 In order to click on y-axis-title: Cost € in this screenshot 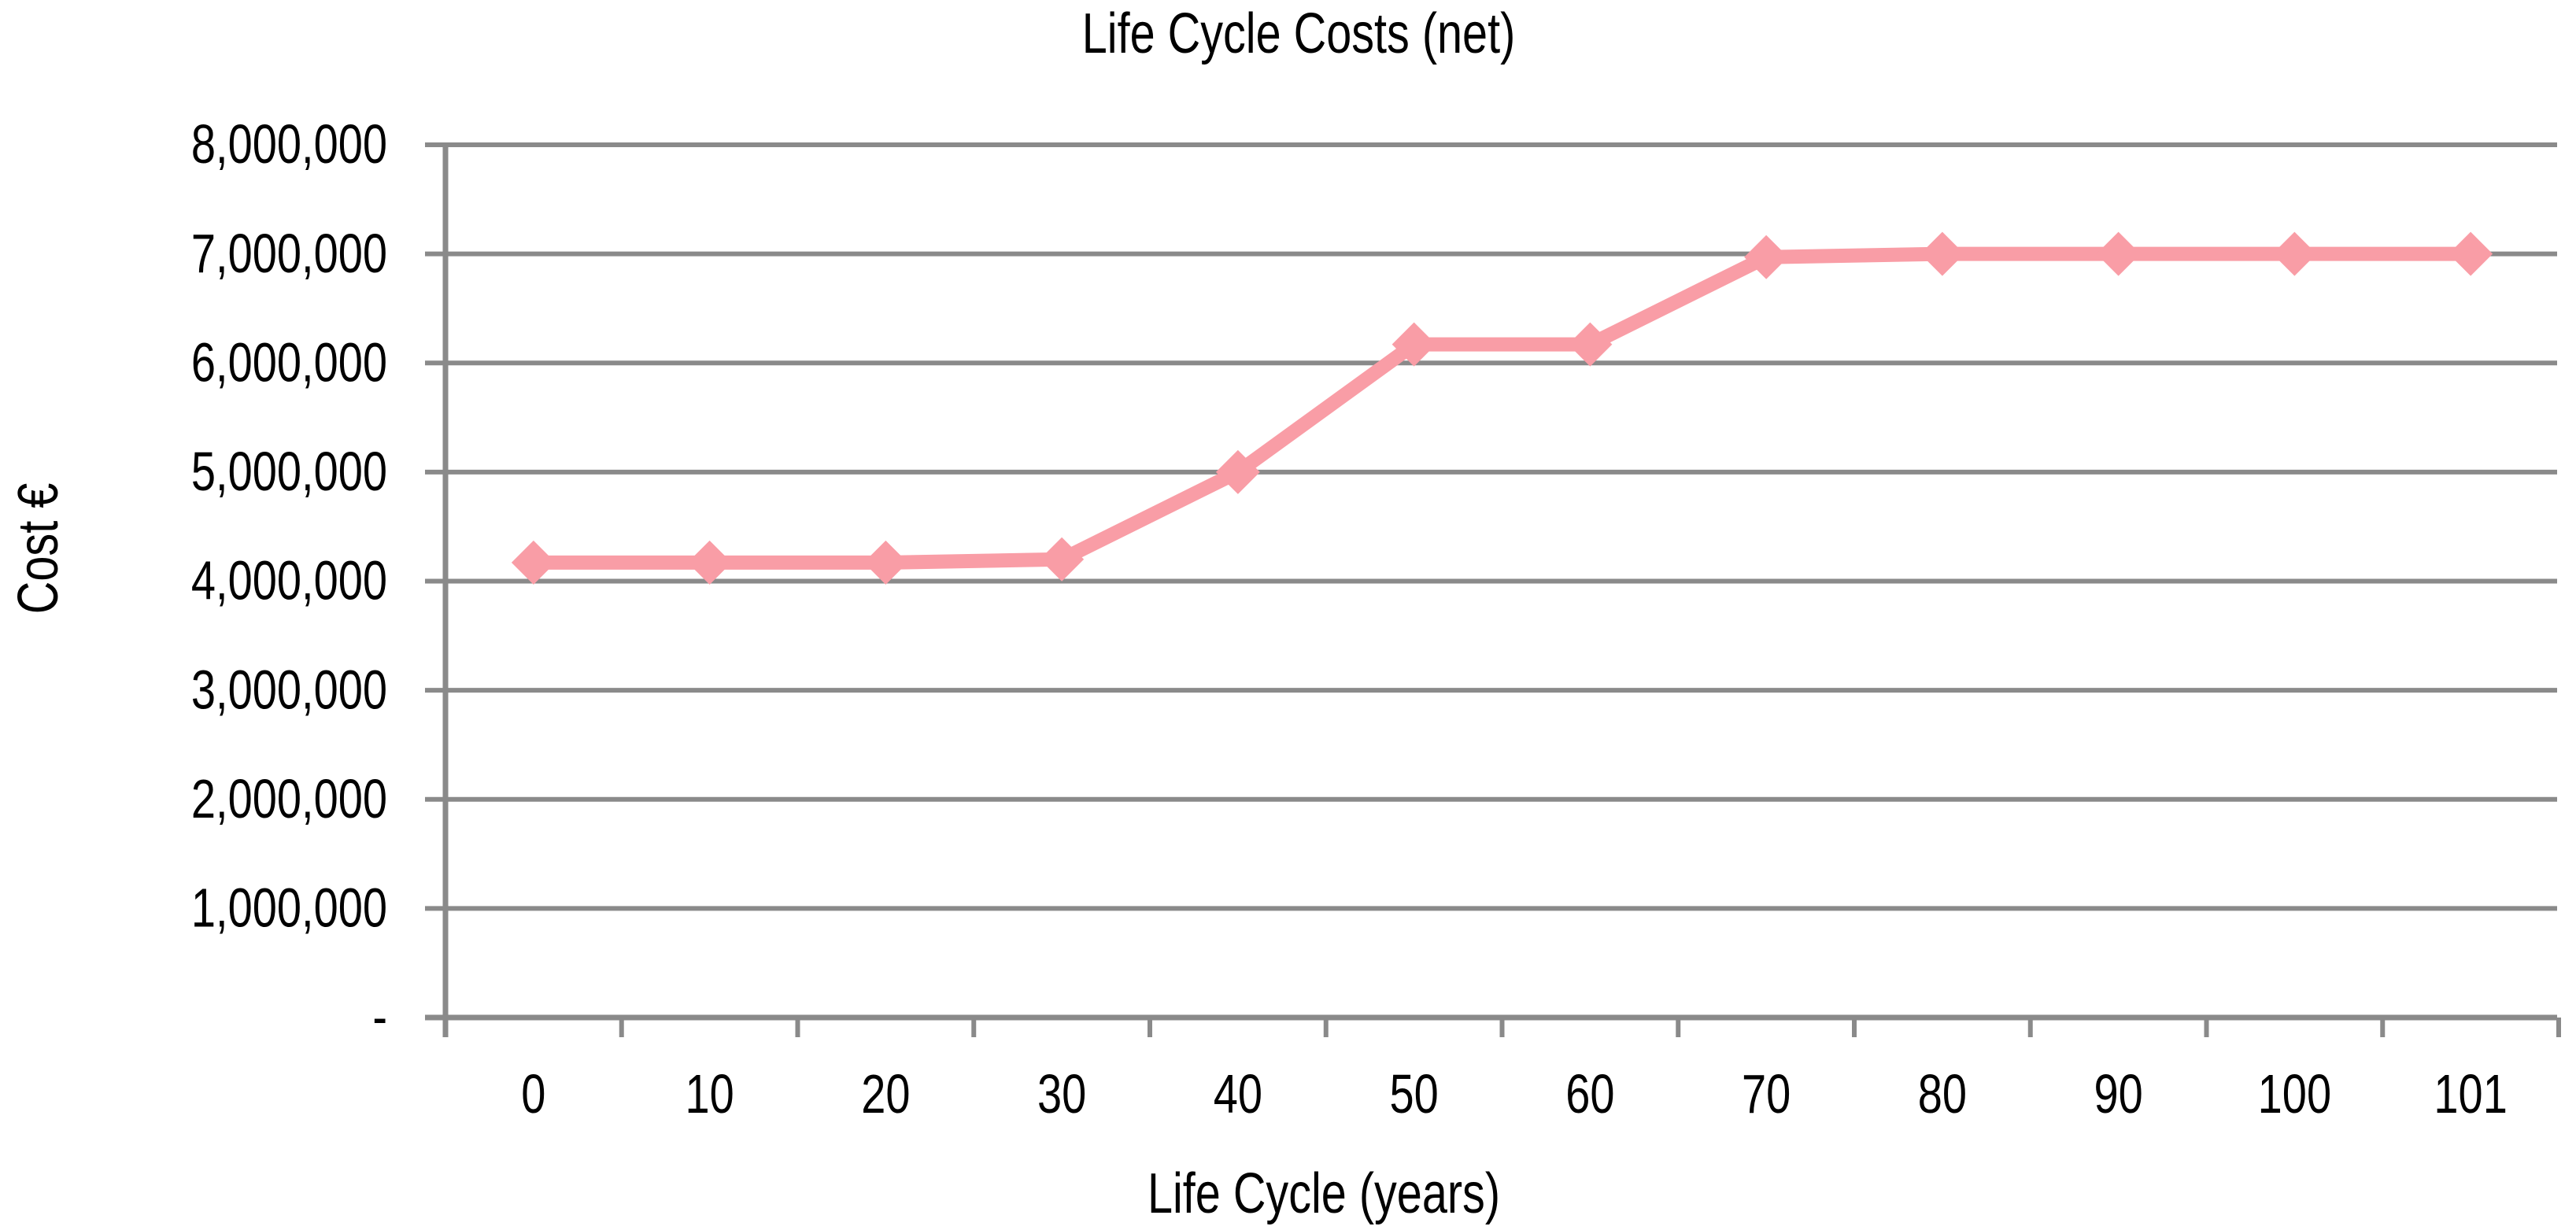, I will do `click(38, 548)`.